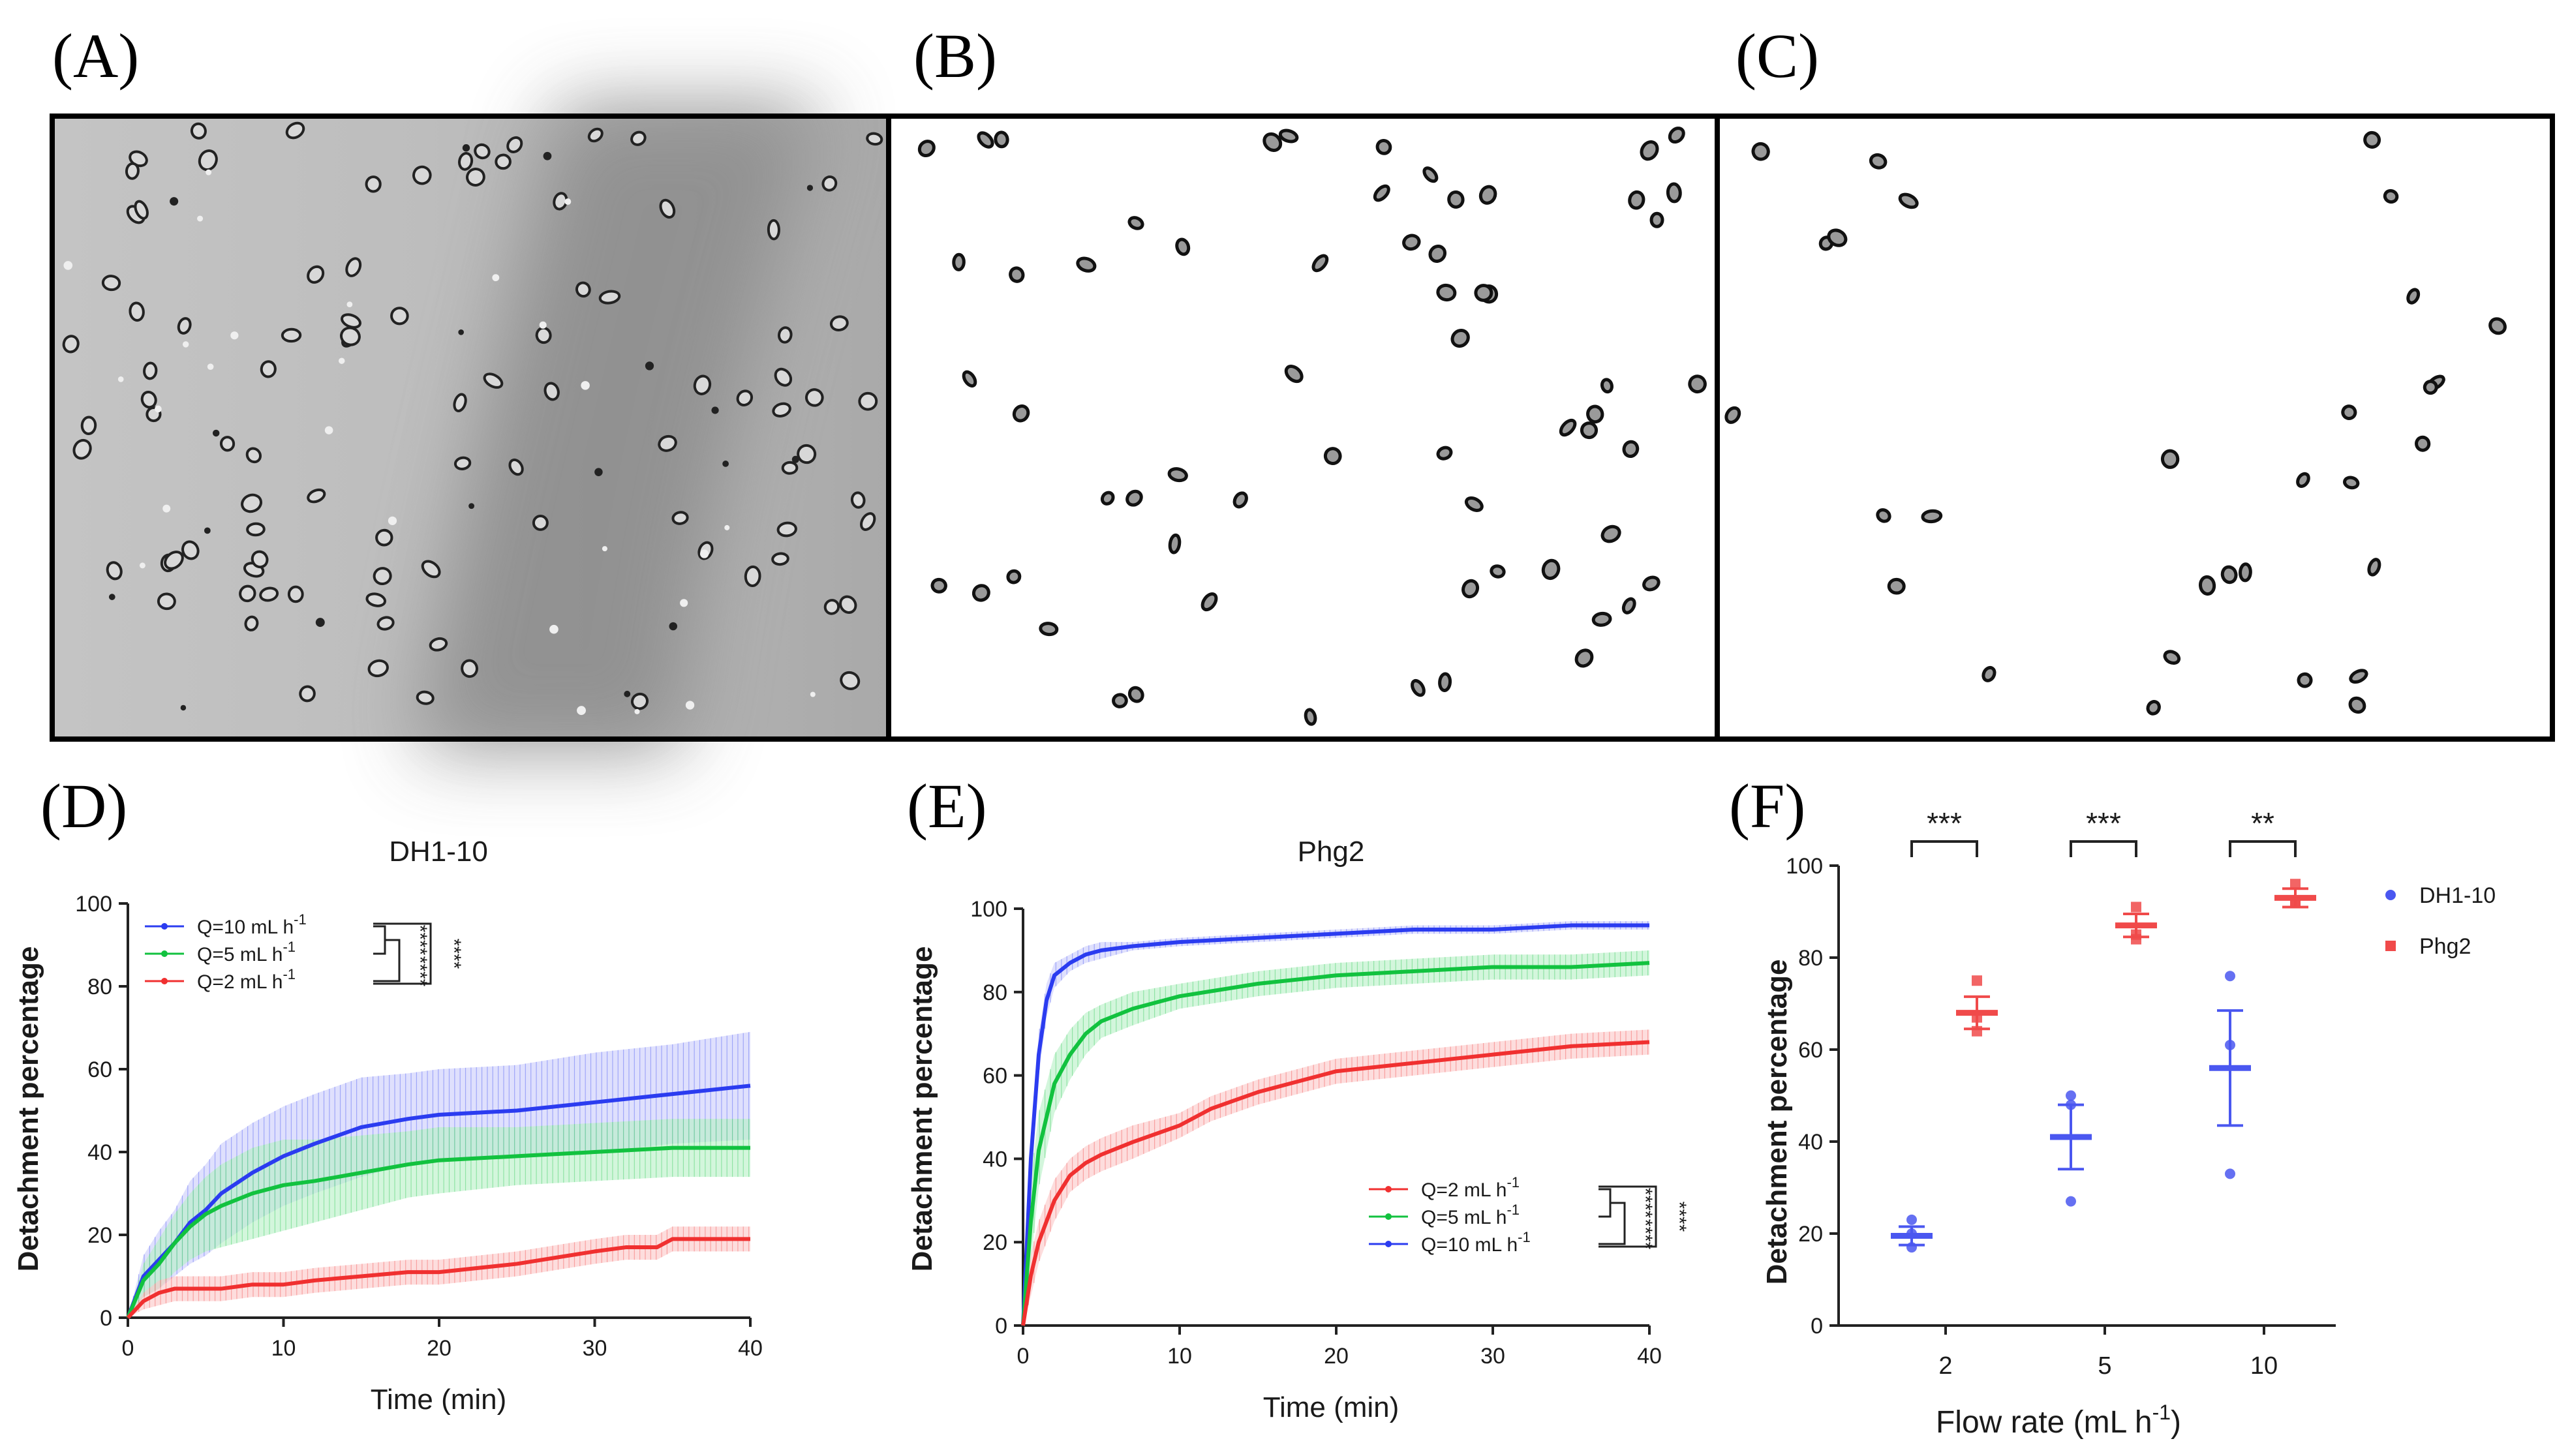 The width and height of the screenshot is (2570, 1456). What do you see at coordinates (1810, 959) in the screenshot?
I see `y-tick-label: 80` at bounding box center [1810, 959].